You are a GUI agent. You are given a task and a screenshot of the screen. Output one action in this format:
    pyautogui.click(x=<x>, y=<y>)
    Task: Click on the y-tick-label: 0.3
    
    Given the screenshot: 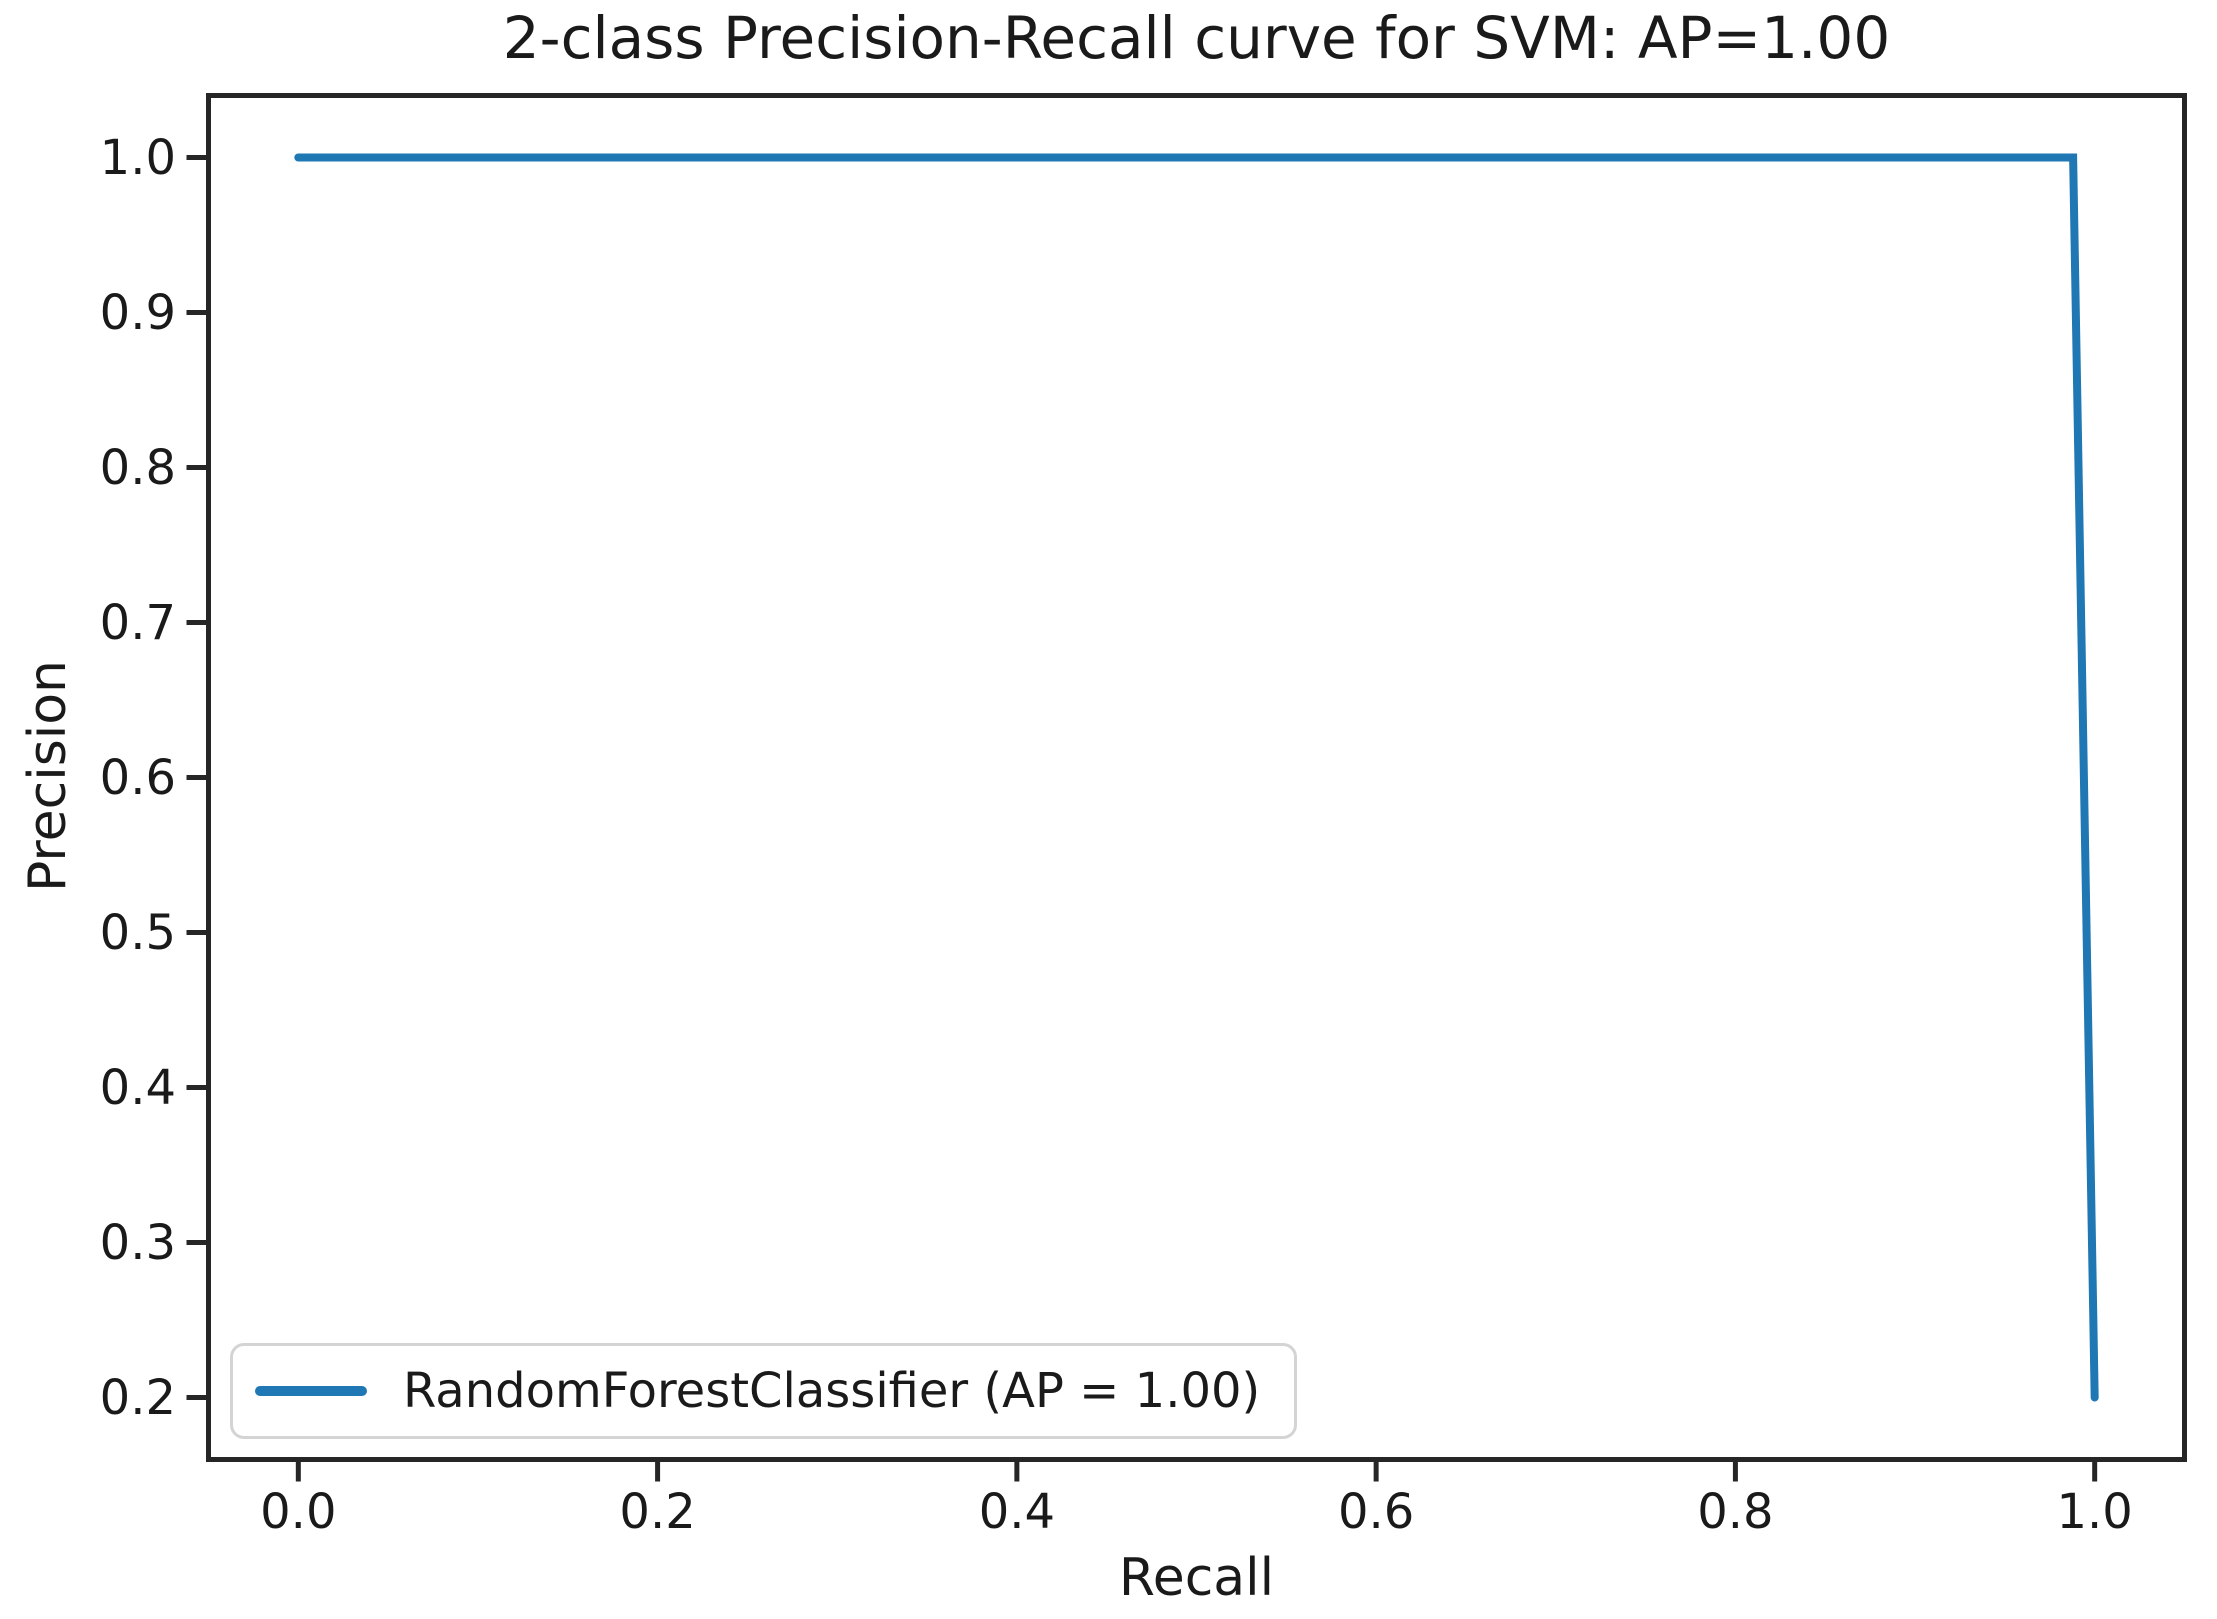 What is the action you would take?
    pyautogui.click(x=137, y=1242)
    